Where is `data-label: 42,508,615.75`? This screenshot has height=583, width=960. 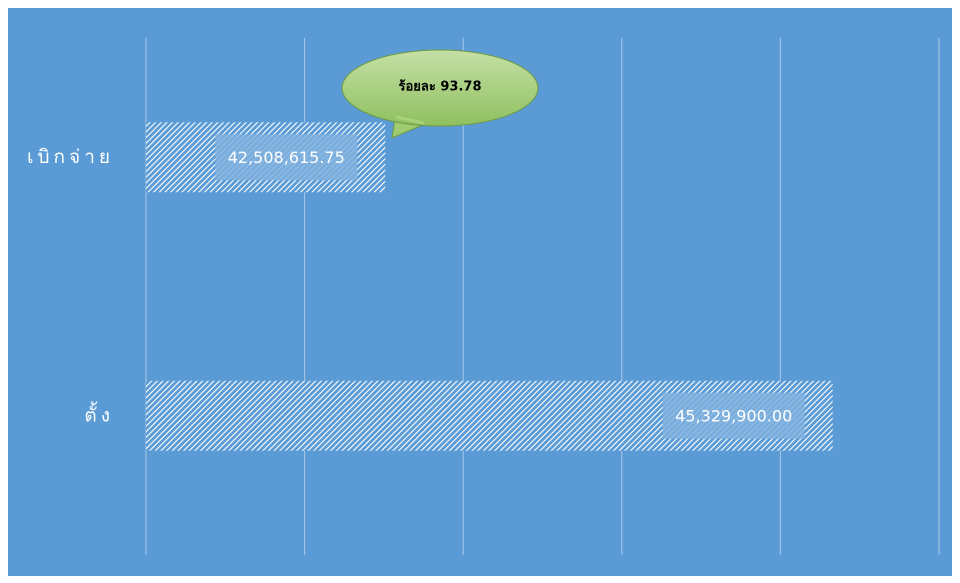 data-label: 42,508,615.75 is located at coordinates (286, 157).